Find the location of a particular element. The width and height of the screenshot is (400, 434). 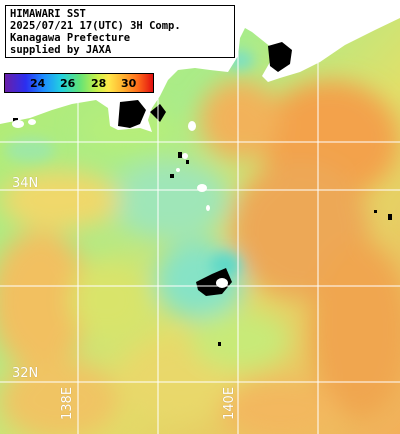

colorbar-label-26: 26 is located at coordinates (68, 83).